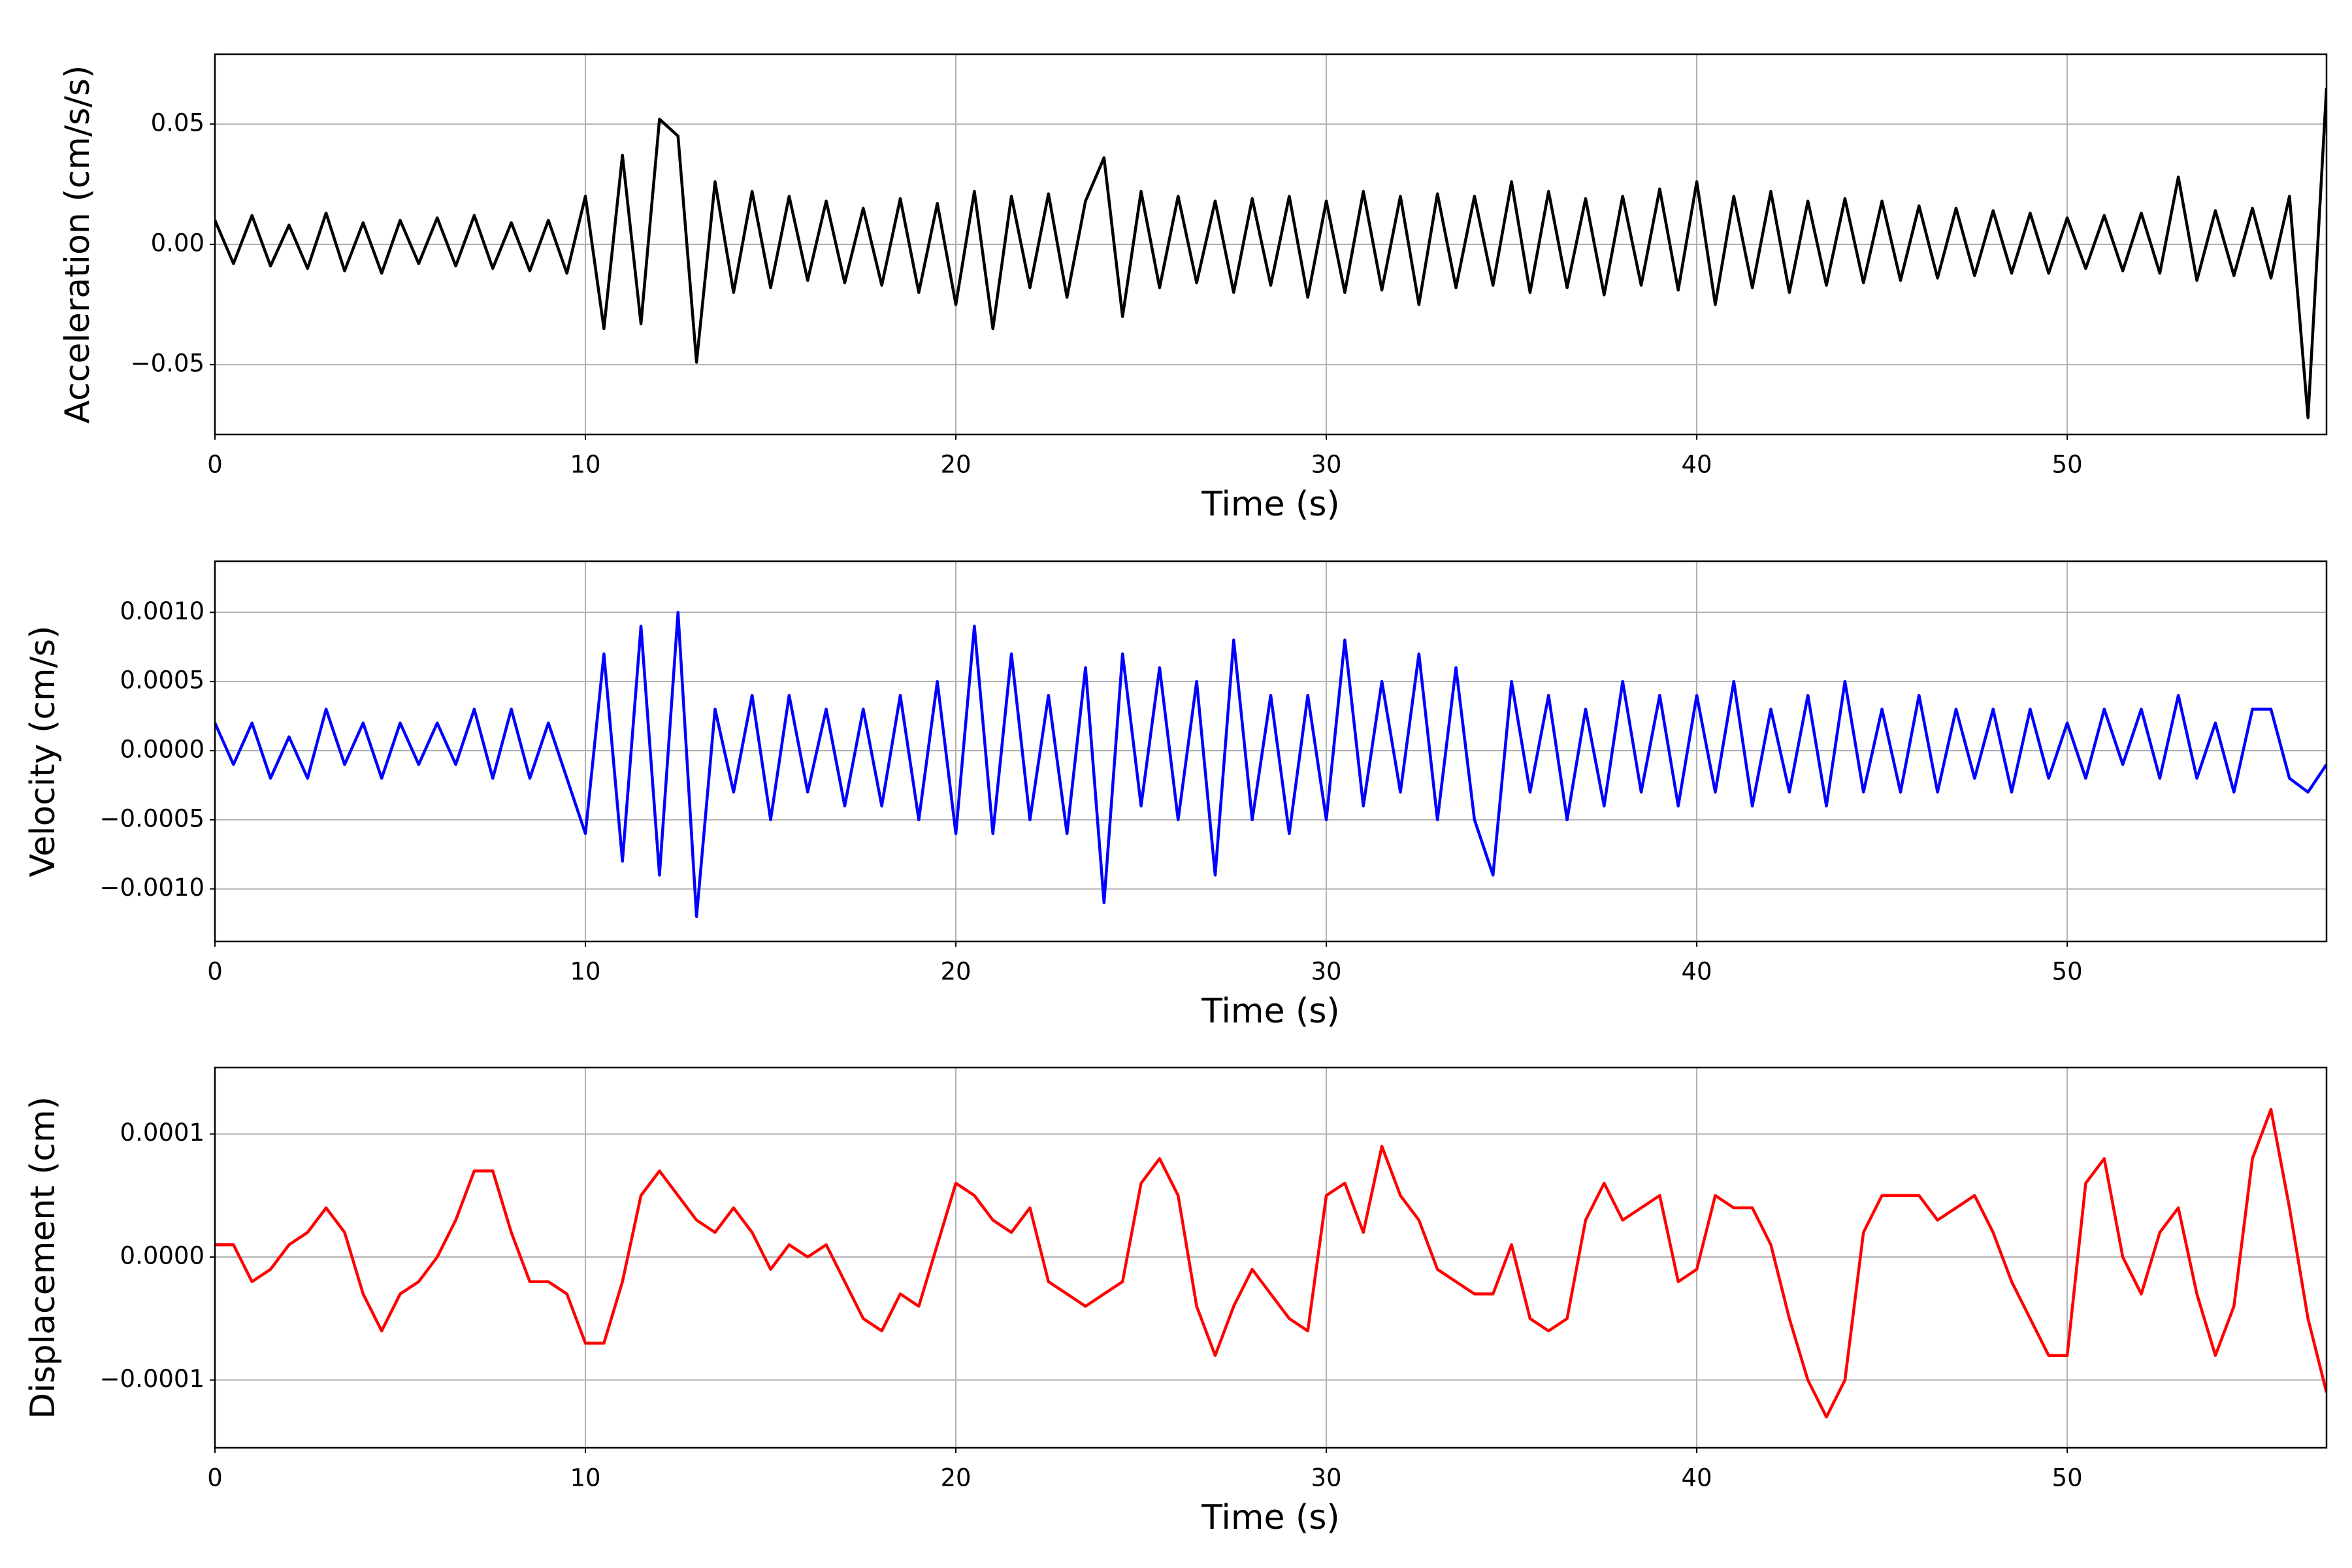 The width and height of the screenshot is (2352, 1568). Describe the element at coordinates (77, 244) in the screenshot. I see `y-axis-label: Acceleration (cm/s/s)` at that location.